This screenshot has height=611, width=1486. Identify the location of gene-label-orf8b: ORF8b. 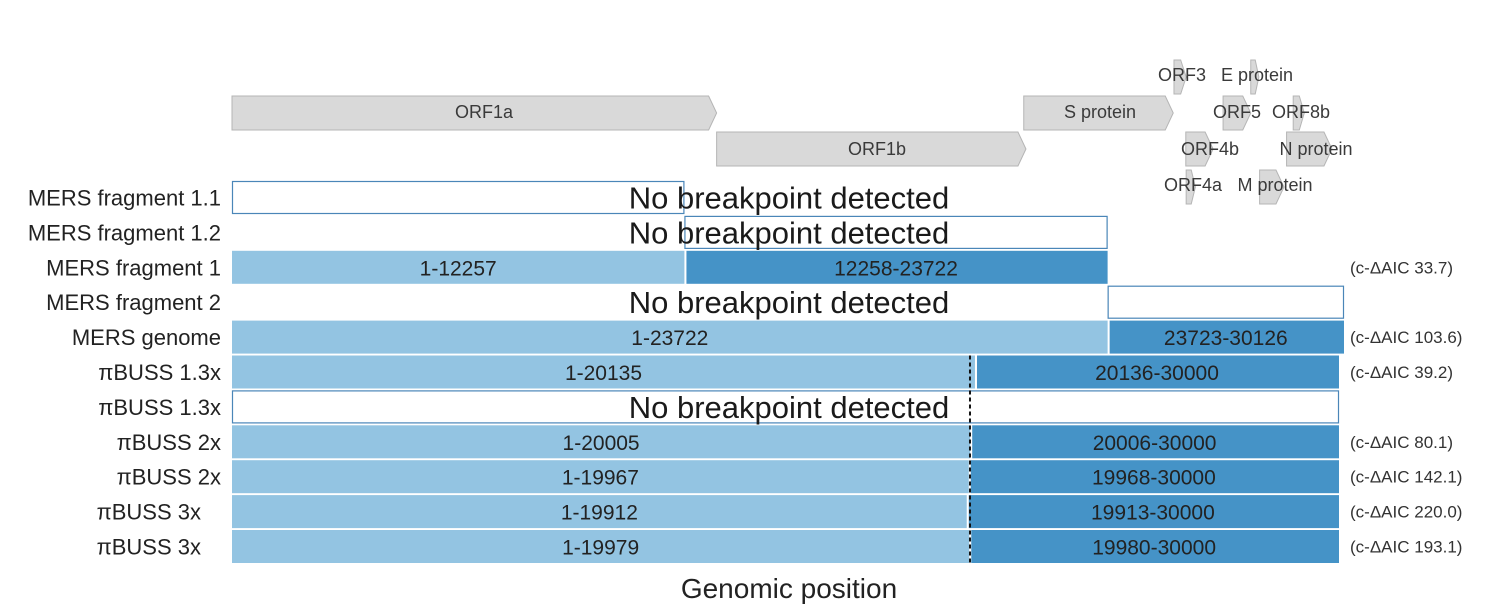
(1301, 112).